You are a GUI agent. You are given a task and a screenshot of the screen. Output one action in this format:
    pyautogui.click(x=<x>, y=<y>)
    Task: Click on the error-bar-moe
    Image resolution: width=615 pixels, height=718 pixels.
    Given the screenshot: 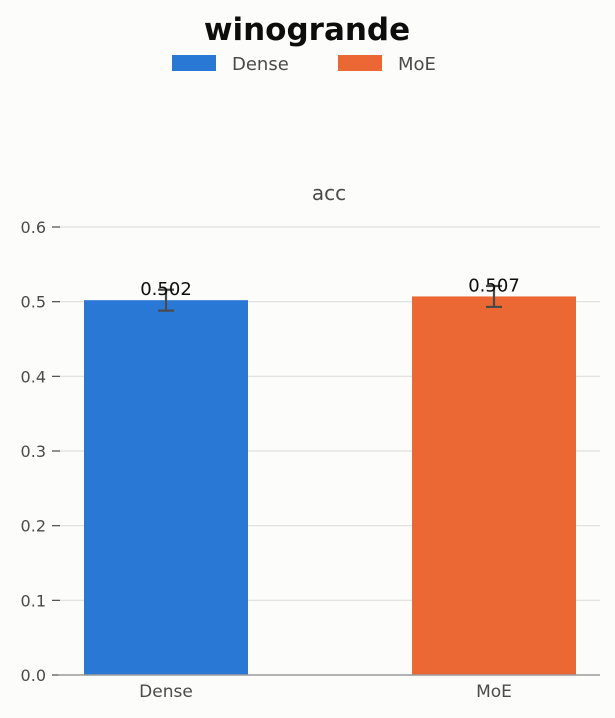 What is the action you would take?
    pyautogui.click(x=494, y=296)
    